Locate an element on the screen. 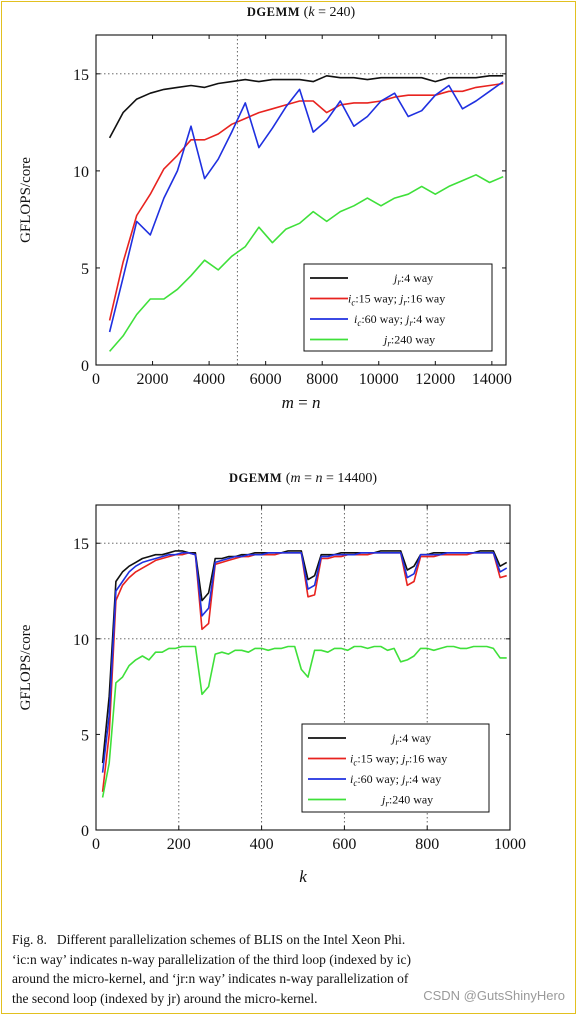 The width and height of the screenshot is (579, 1017). x-tick-label-5: 10000 is located at coordinates (379, 379).